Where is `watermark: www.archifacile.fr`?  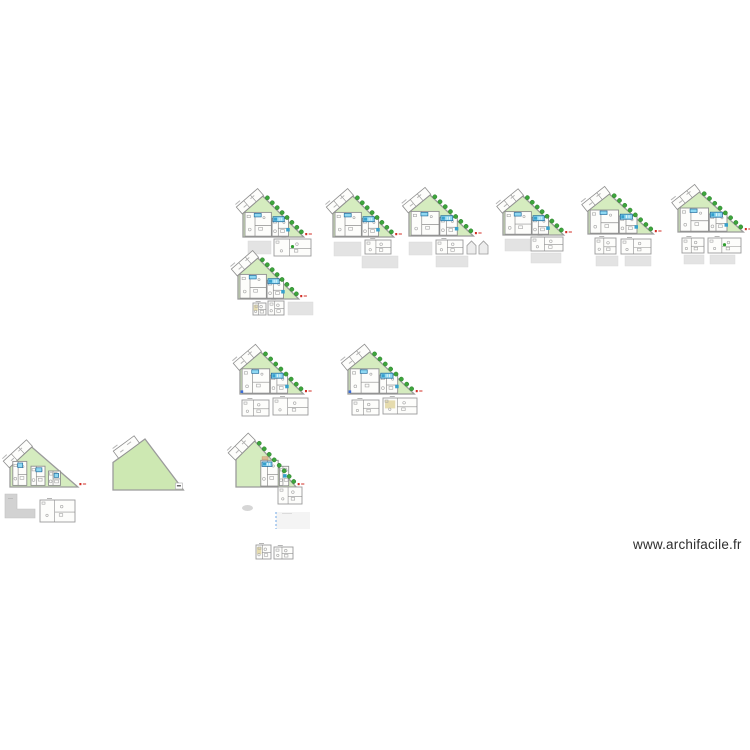
watermark: www.archifacile.fr is located at coordinates (687, 544).